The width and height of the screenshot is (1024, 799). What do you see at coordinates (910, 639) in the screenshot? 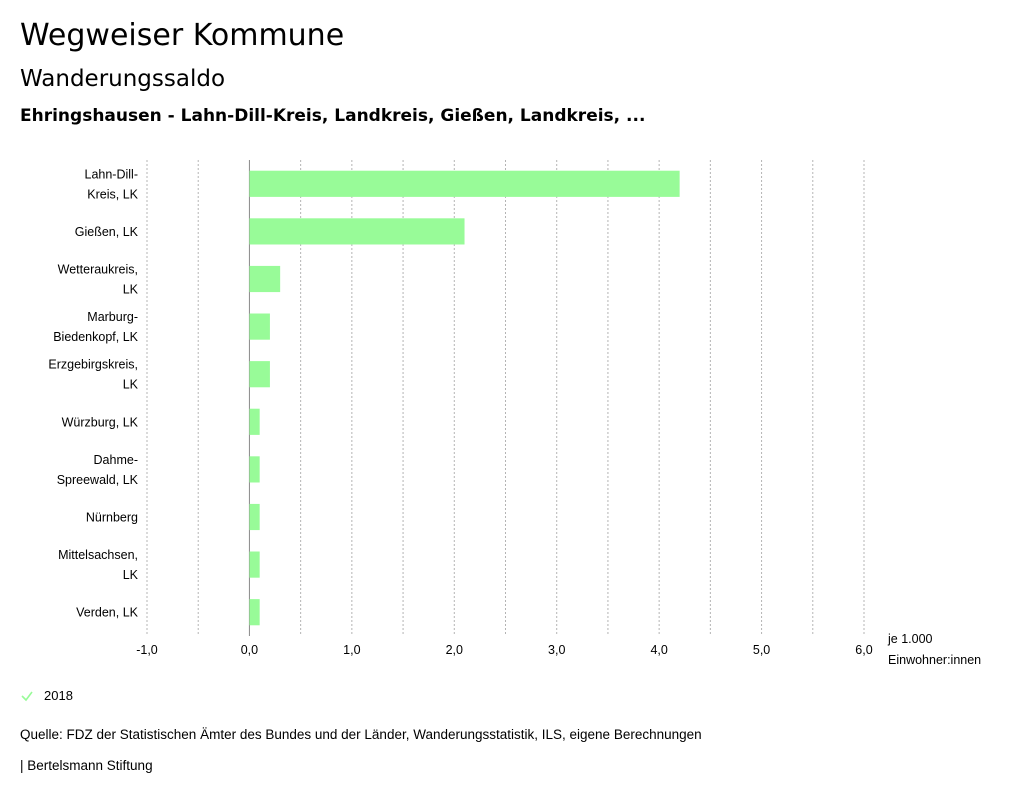
I see `x-axis-label-line: je 1.000` at bounding box center [910, 639].